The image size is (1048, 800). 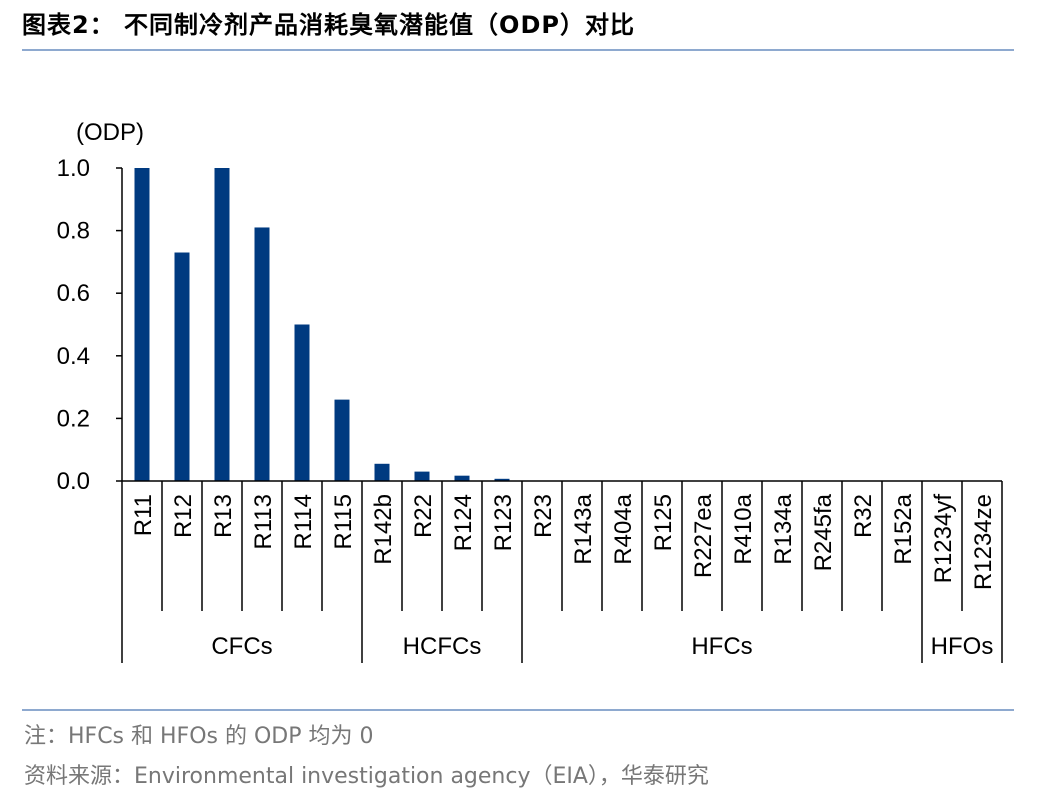 What do you see at coordinates (222, 324) in the screenshot?
I see `bar-R13` at bounding box center [222, 324].